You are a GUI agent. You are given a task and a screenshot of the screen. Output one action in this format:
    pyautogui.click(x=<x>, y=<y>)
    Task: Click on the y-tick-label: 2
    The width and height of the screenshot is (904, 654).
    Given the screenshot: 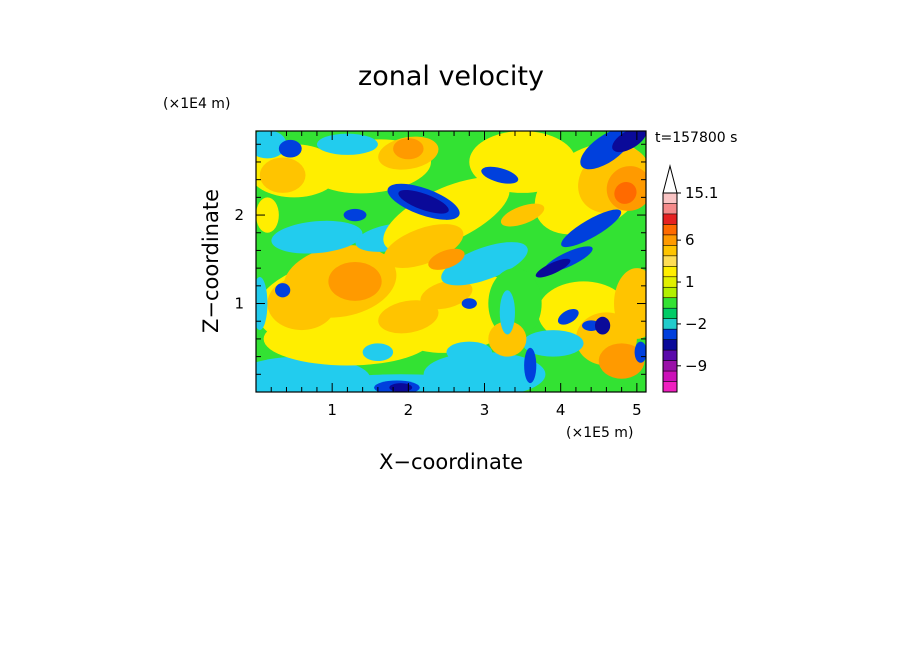 What is the action you would take?
    pyautogui.click(x=239, y=215)
    